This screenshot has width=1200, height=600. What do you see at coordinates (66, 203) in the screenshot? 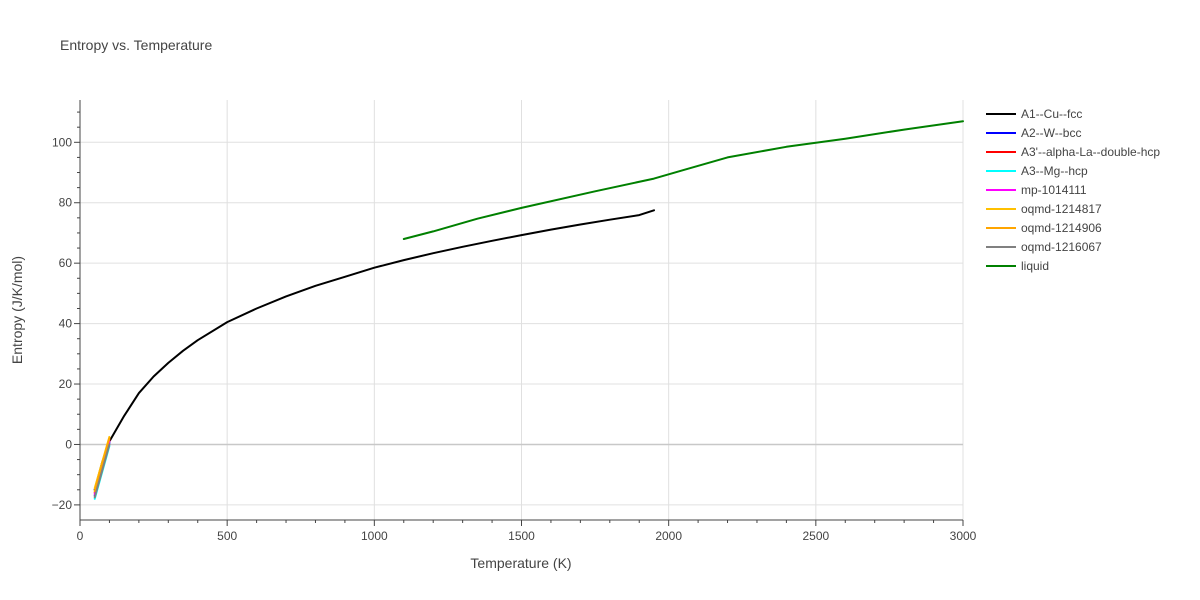
I see `y-tick-label: 80` at bounding box center [66, 203].